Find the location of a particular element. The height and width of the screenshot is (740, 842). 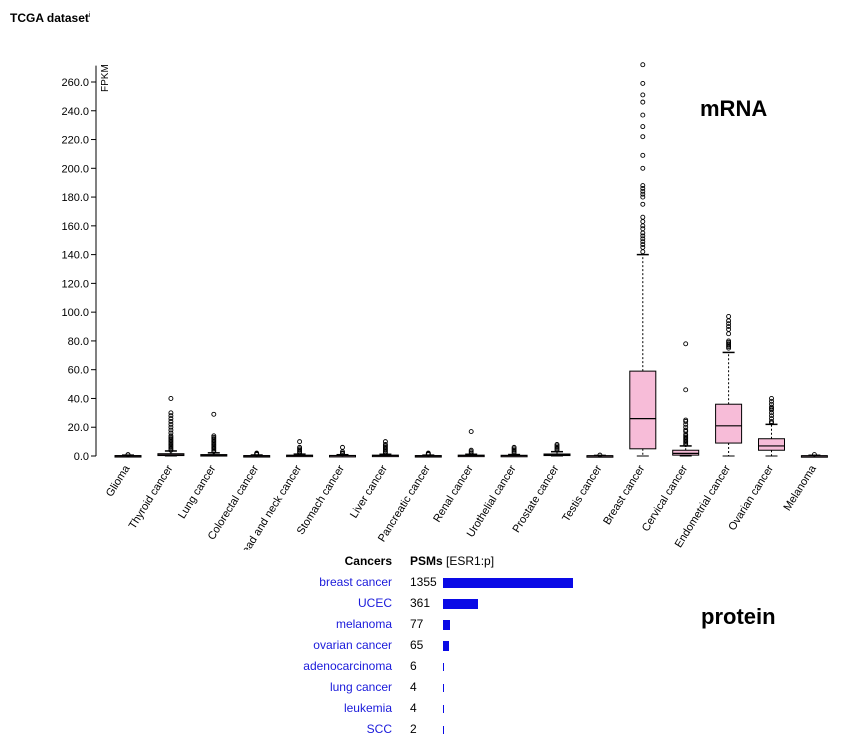

protein-row: SCC 2 is located at coordinates (421, 729).